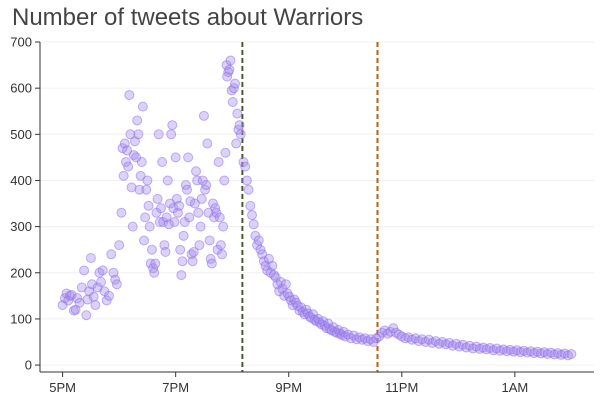 The height and width of the screenshot is (400, 600). Describe the element at coordinates (21, 180) in the screenshot. I see `y-tick-label: 400` at that location.